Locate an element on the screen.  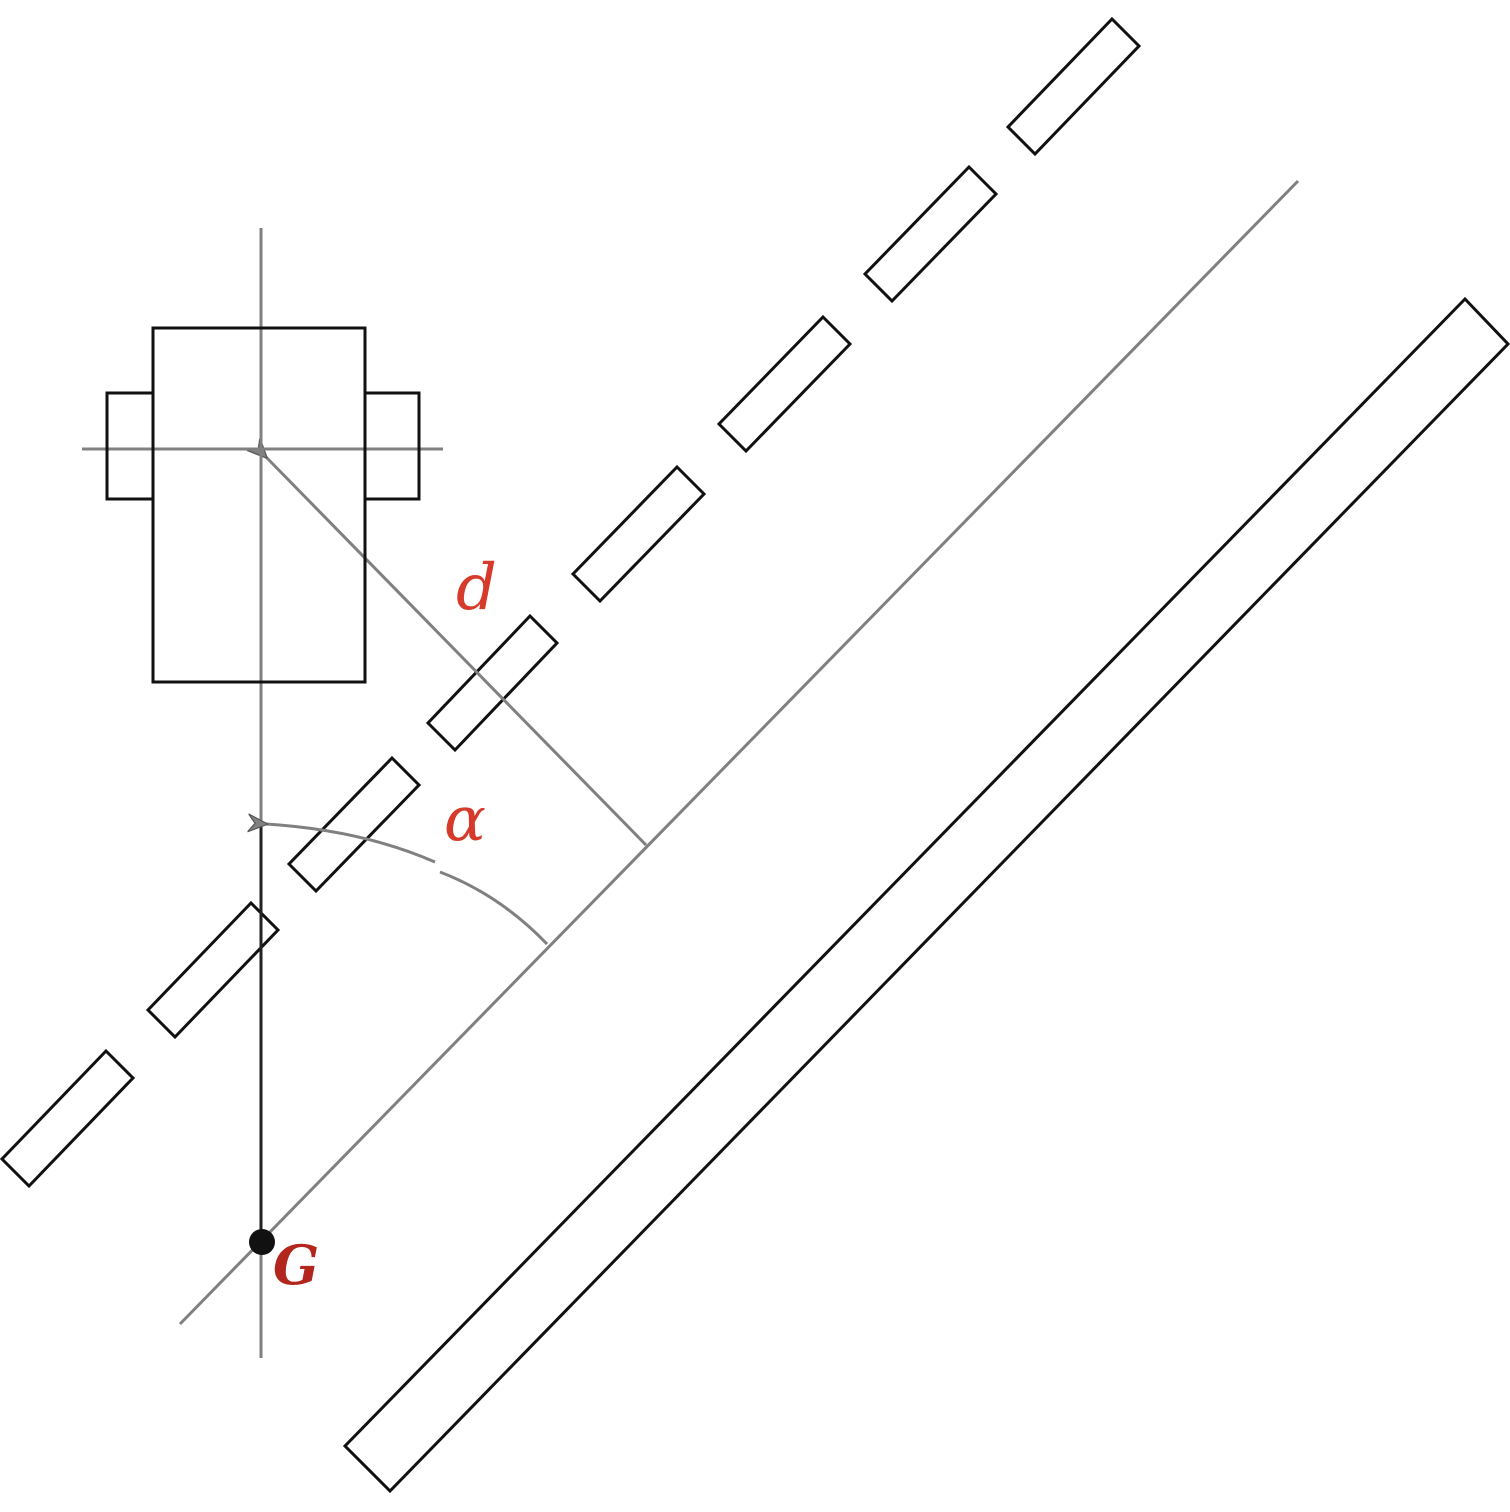
right-wheel is located at coordinates (392, 446).